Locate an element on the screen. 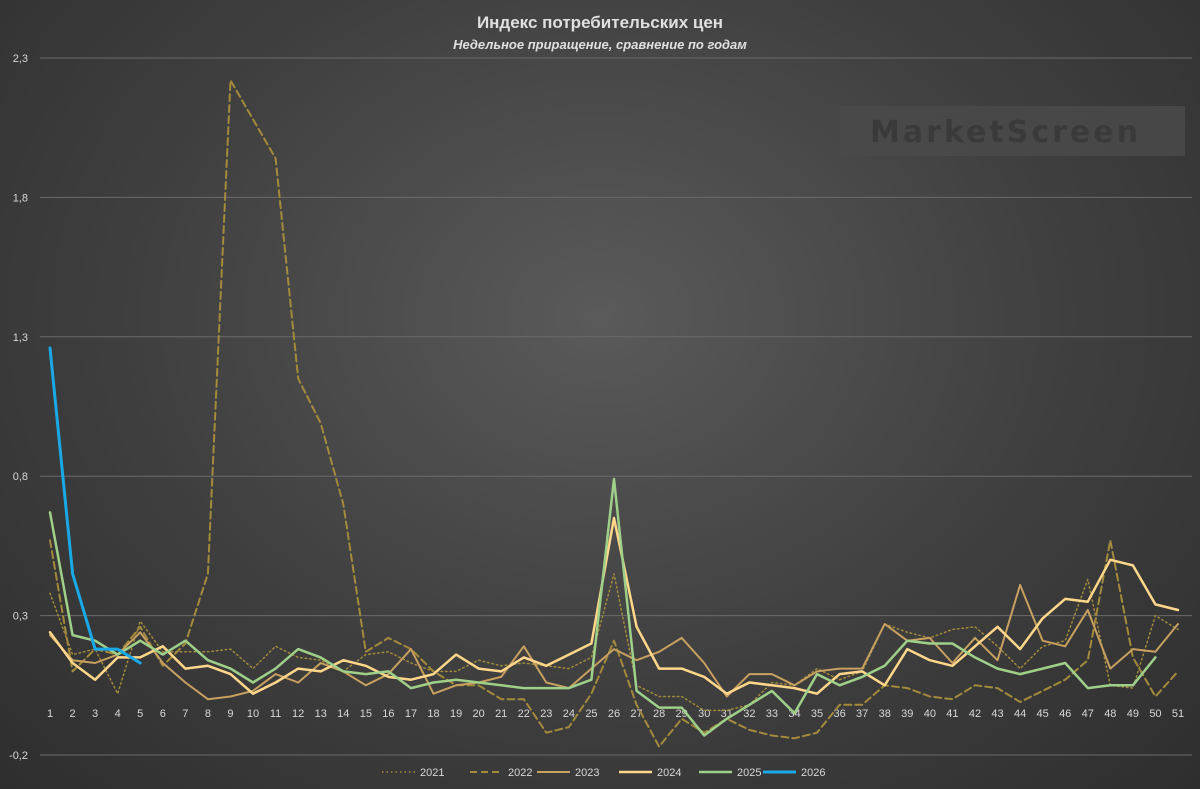 This screenshot has width=1200, height=789. x-tick-label: 26 is located at coordinates (614, 714).